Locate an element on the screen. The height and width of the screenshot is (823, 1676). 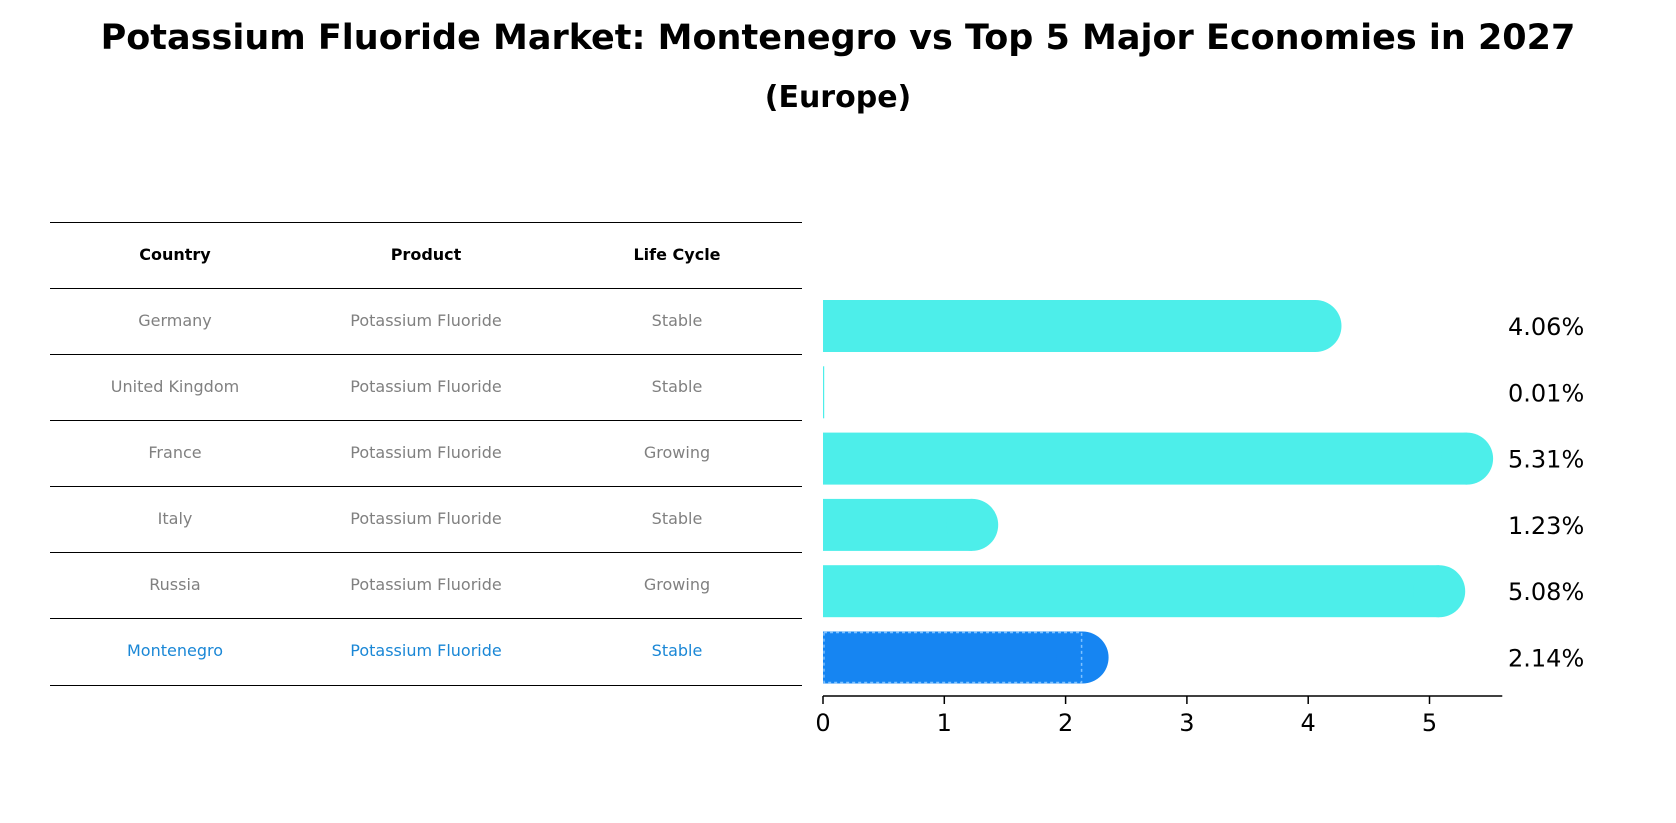
bar-germany is located at coordinates (1082, 326).